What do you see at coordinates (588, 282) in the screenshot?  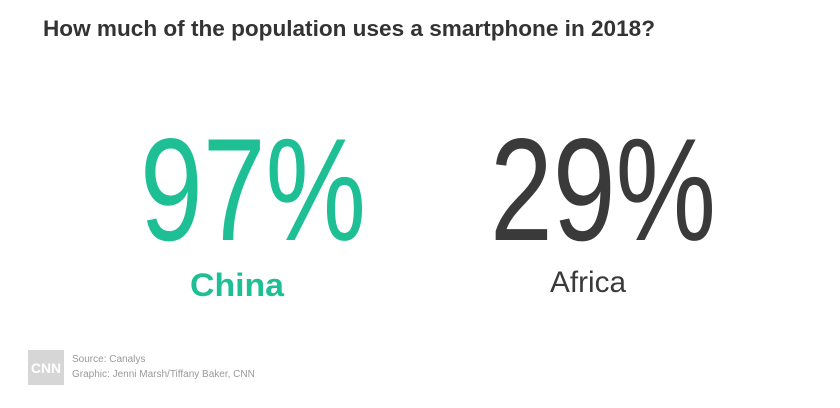 I see `stat-label: Africa` at bounding box center [588, 282].